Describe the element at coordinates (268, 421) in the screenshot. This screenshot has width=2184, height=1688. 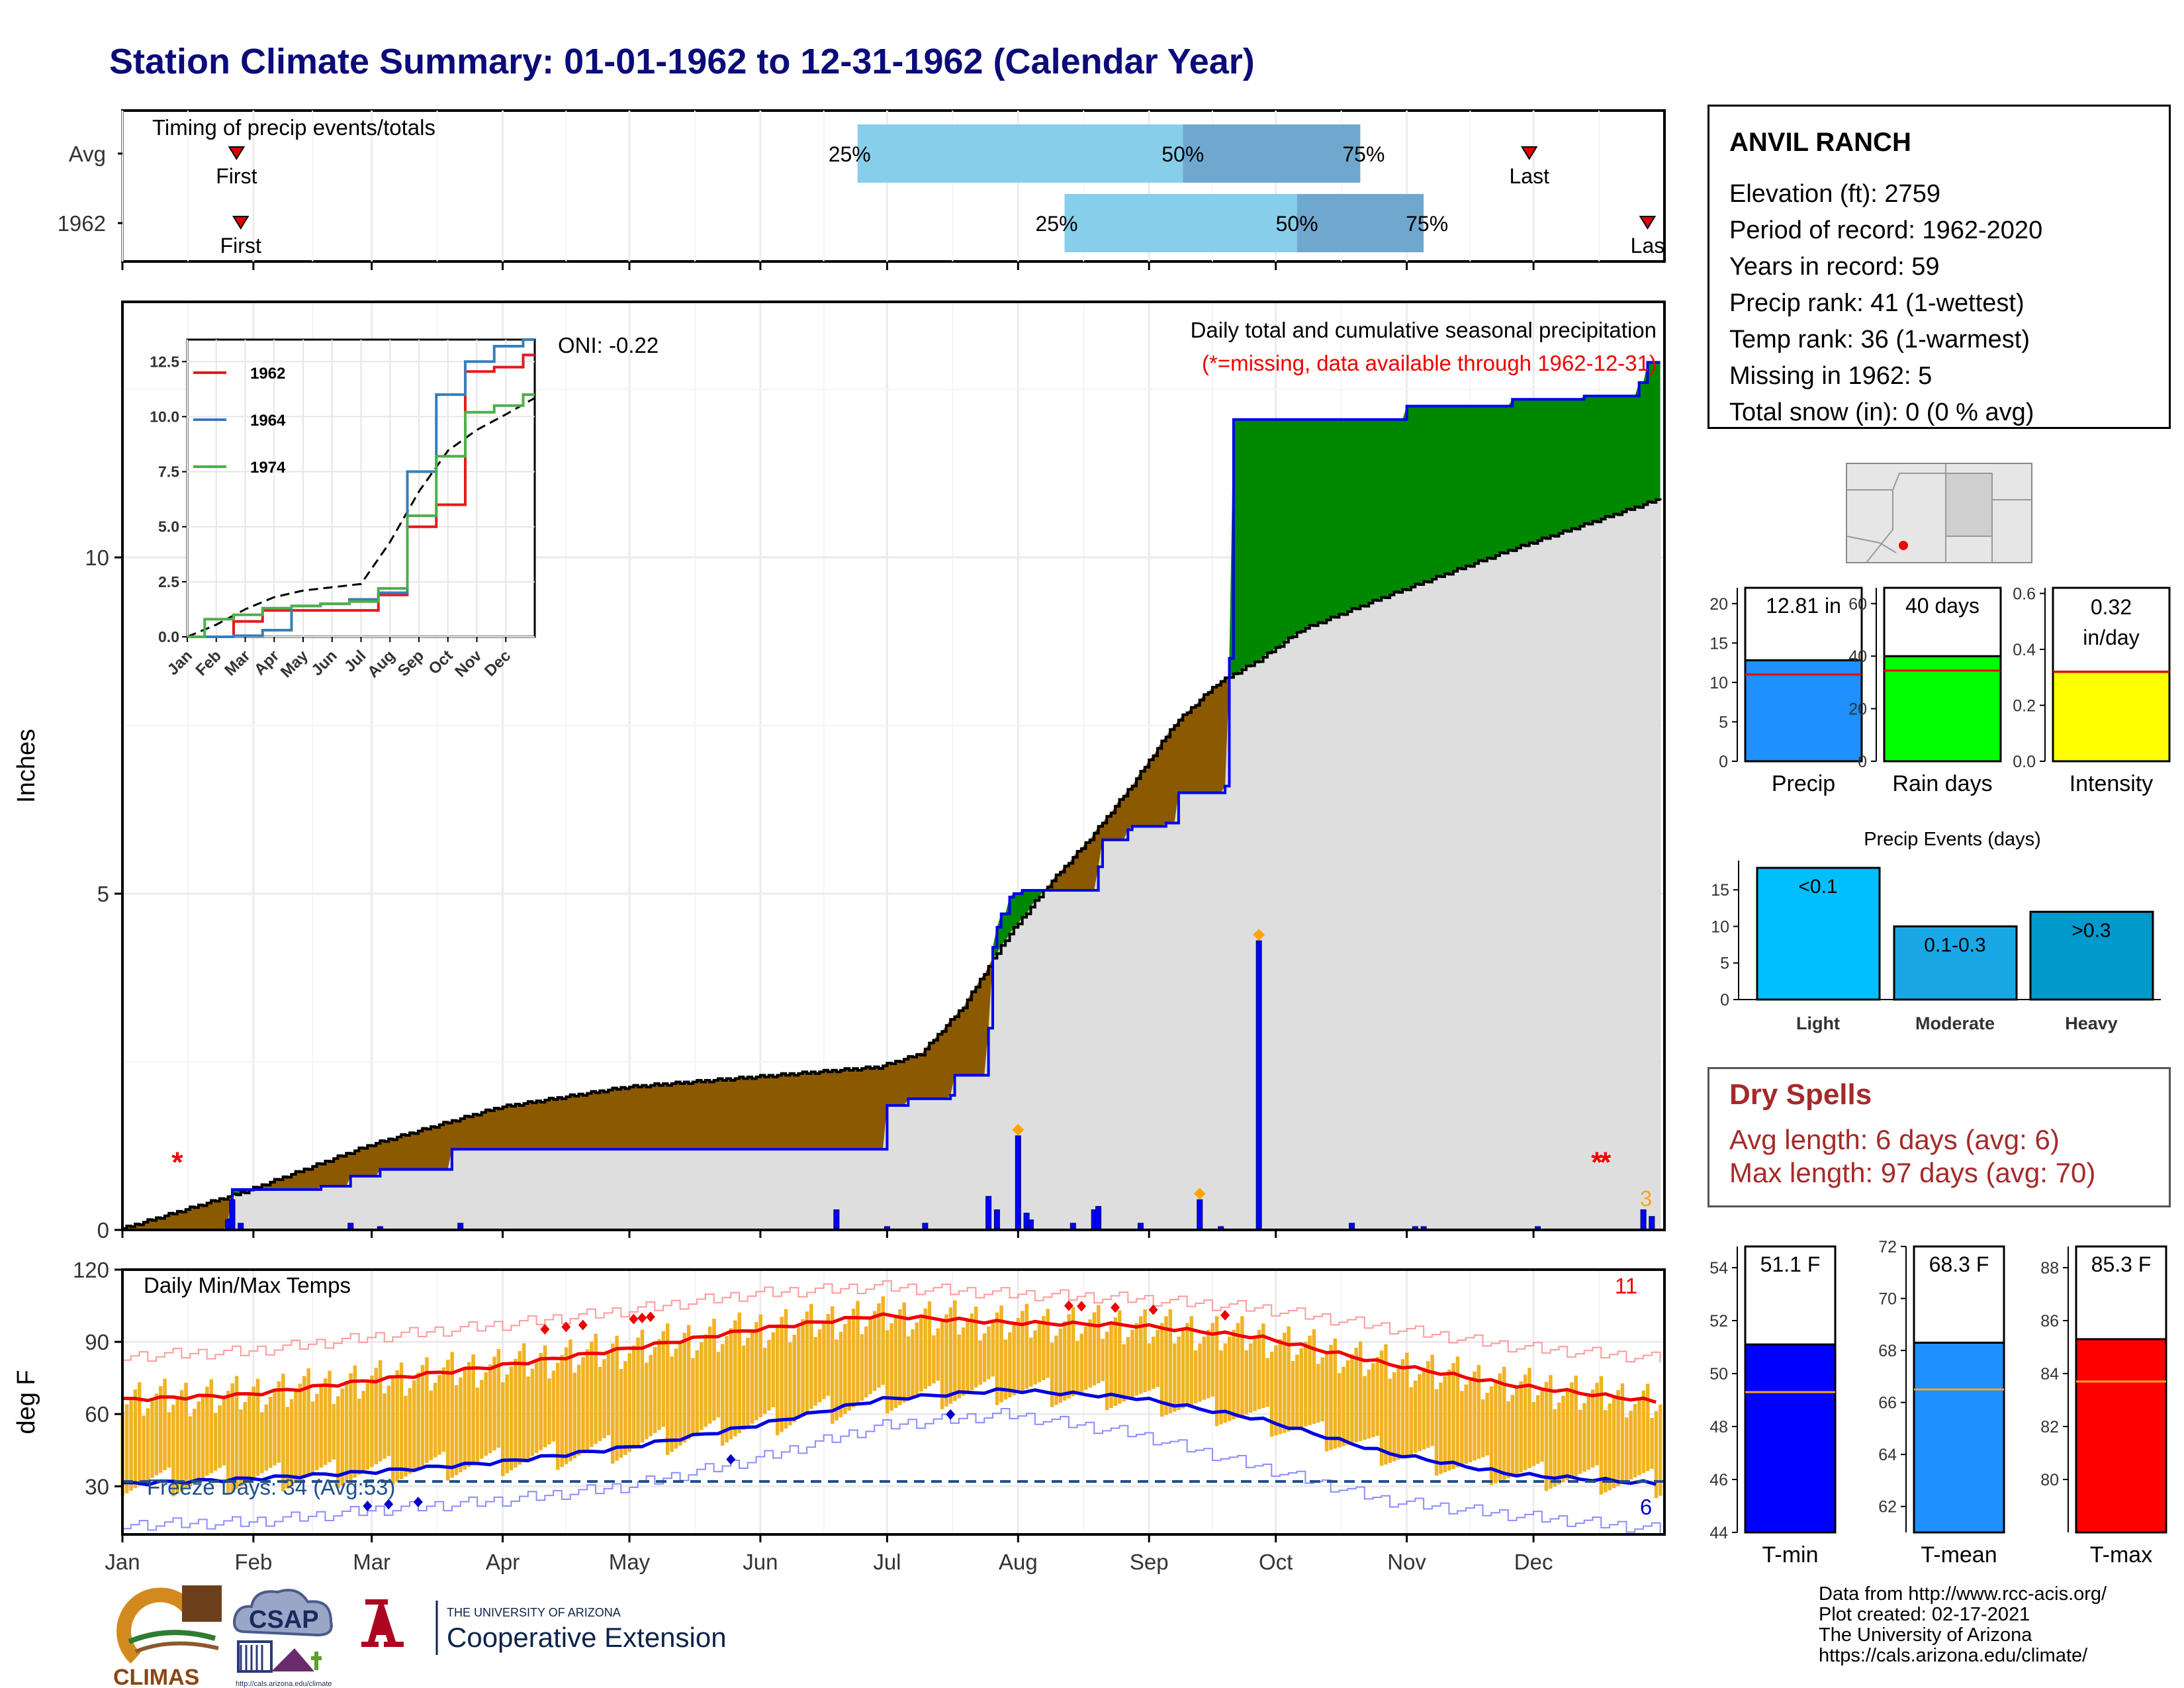
I see `inset-legend-label: 1964` at that location.